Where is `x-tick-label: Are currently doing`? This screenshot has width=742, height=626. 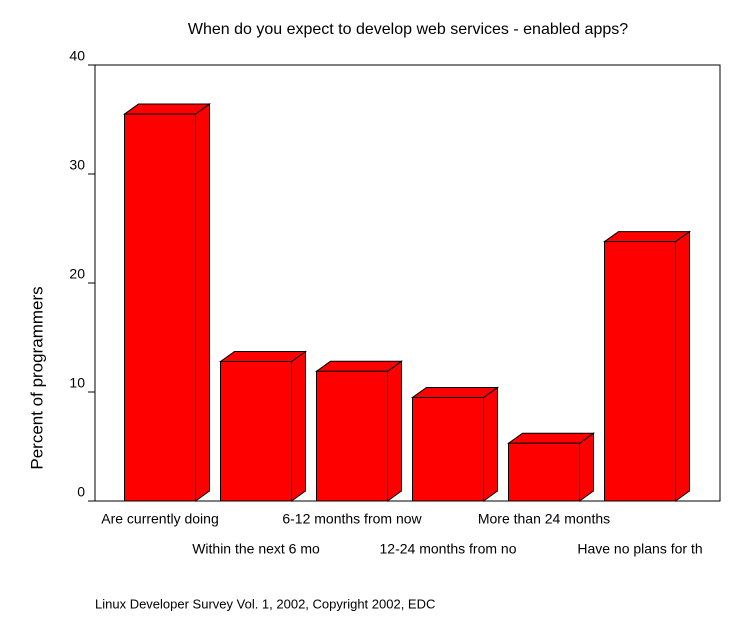
x-tick-label: Are currently doing is located at coordinates (160, 519).